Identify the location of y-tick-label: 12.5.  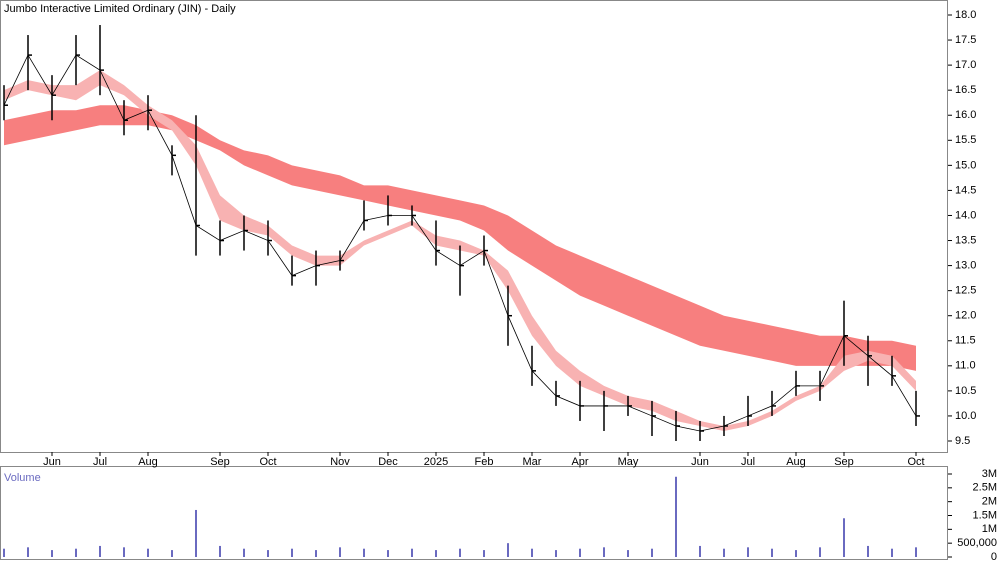
(965, 291).